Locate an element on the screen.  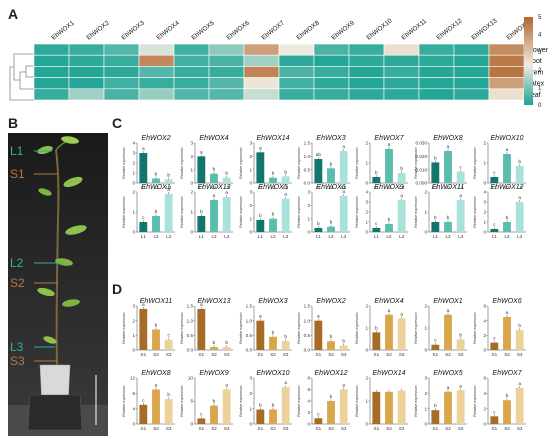
y-tick-label: 0.020 is located at coordinates (422, 156).